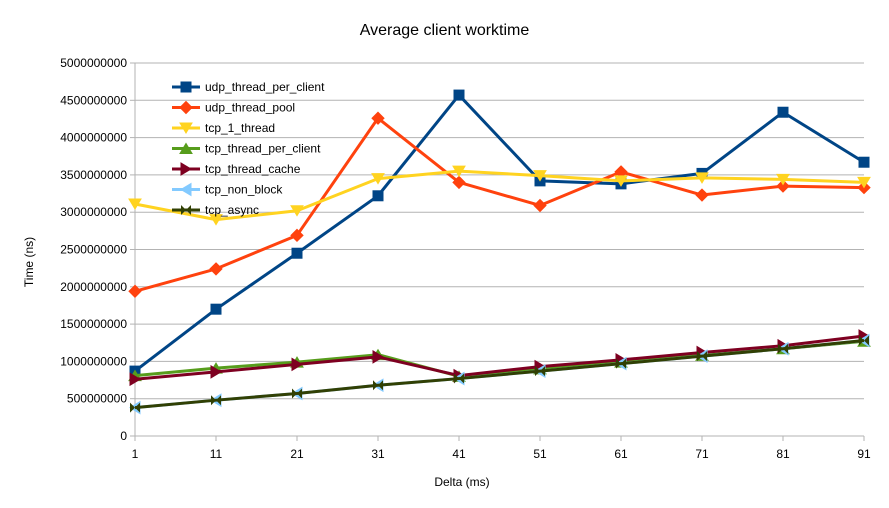  What do you see at coordinates (263, 149) in the screenshot?
I see `legend-label: tcp_thread_per_client` at bounding box center [263, 149].